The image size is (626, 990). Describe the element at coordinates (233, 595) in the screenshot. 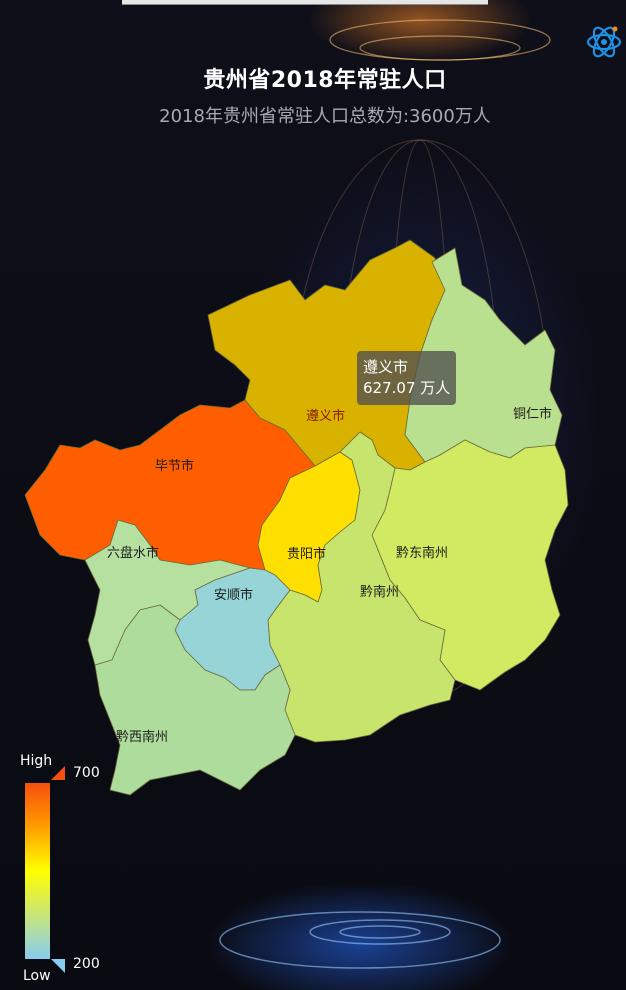

I see `region-label-anshun: 安顺市` at that location.